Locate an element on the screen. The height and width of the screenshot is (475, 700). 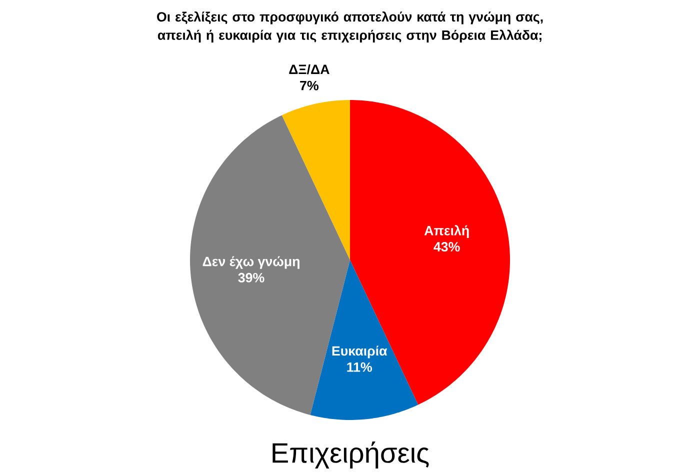
data-label: 43% is located at coordinates (447, 247).